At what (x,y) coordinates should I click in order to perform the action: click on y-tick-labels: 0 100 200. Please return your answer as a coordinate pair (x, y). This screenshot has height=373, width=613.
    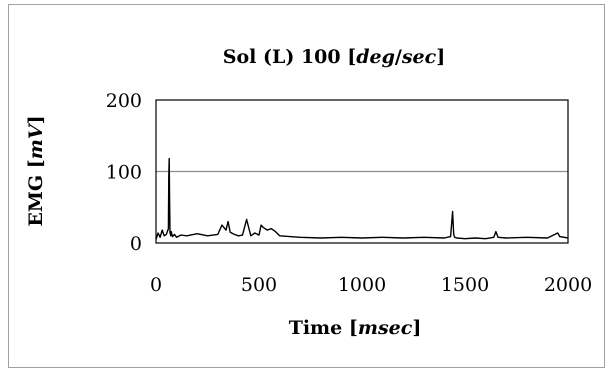
    Looking at the image, I should click on (124, 172).